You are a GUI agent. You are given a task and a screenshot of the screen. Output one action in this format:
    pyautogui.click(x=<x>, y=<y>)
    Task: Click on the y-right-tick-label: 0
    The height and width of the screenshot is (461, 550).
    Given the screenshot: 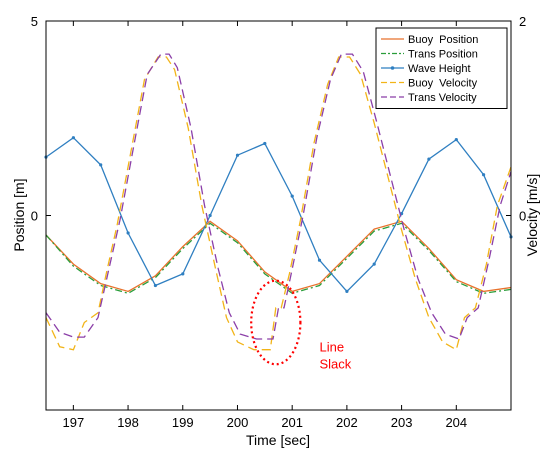 What is the action you would take?
    pyautogui.click(x=522, y=216)
    